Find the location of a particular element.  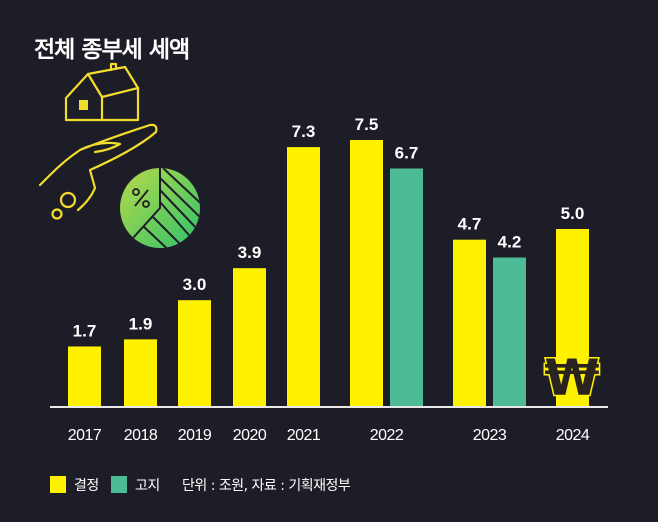

legend-swatch-notice is located at coordinates (119, 484).